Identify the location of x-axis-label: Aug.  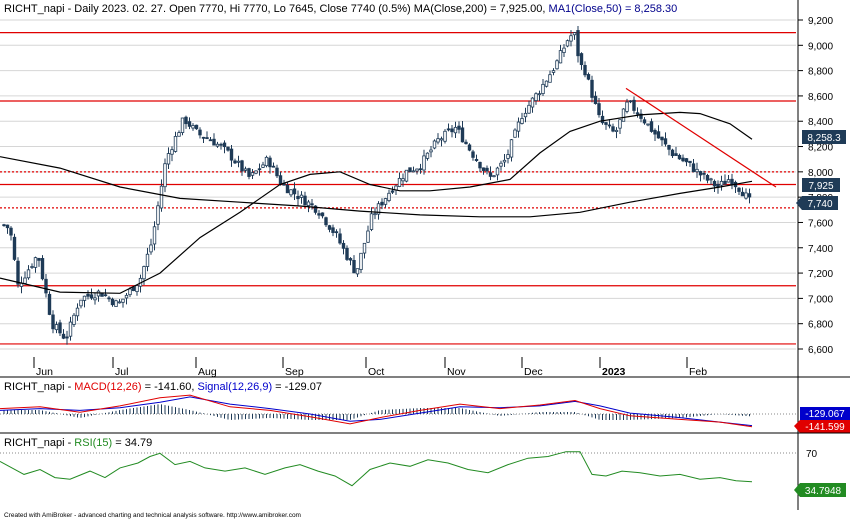
(207, 372).